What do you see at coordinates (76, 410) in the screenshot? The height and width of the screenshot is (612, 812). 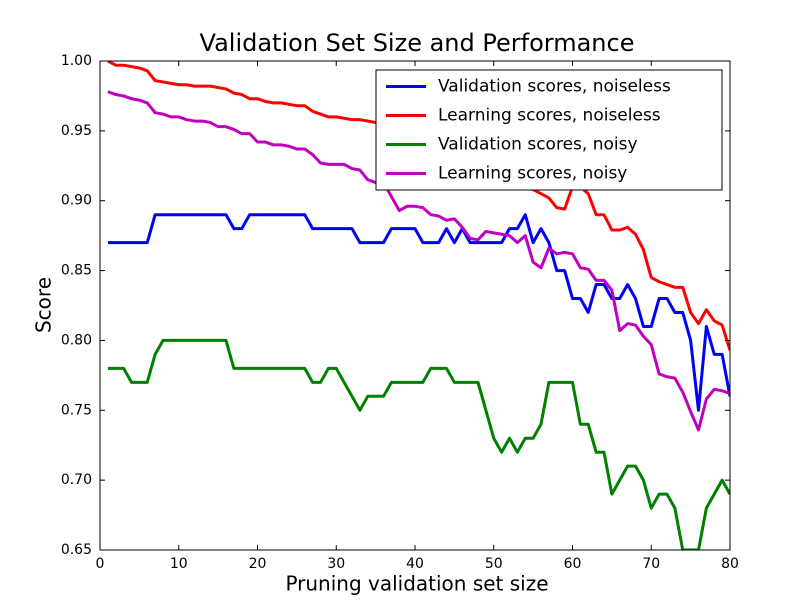 I see `y-tick-label: 0.75` at bounding box center [76, 410].